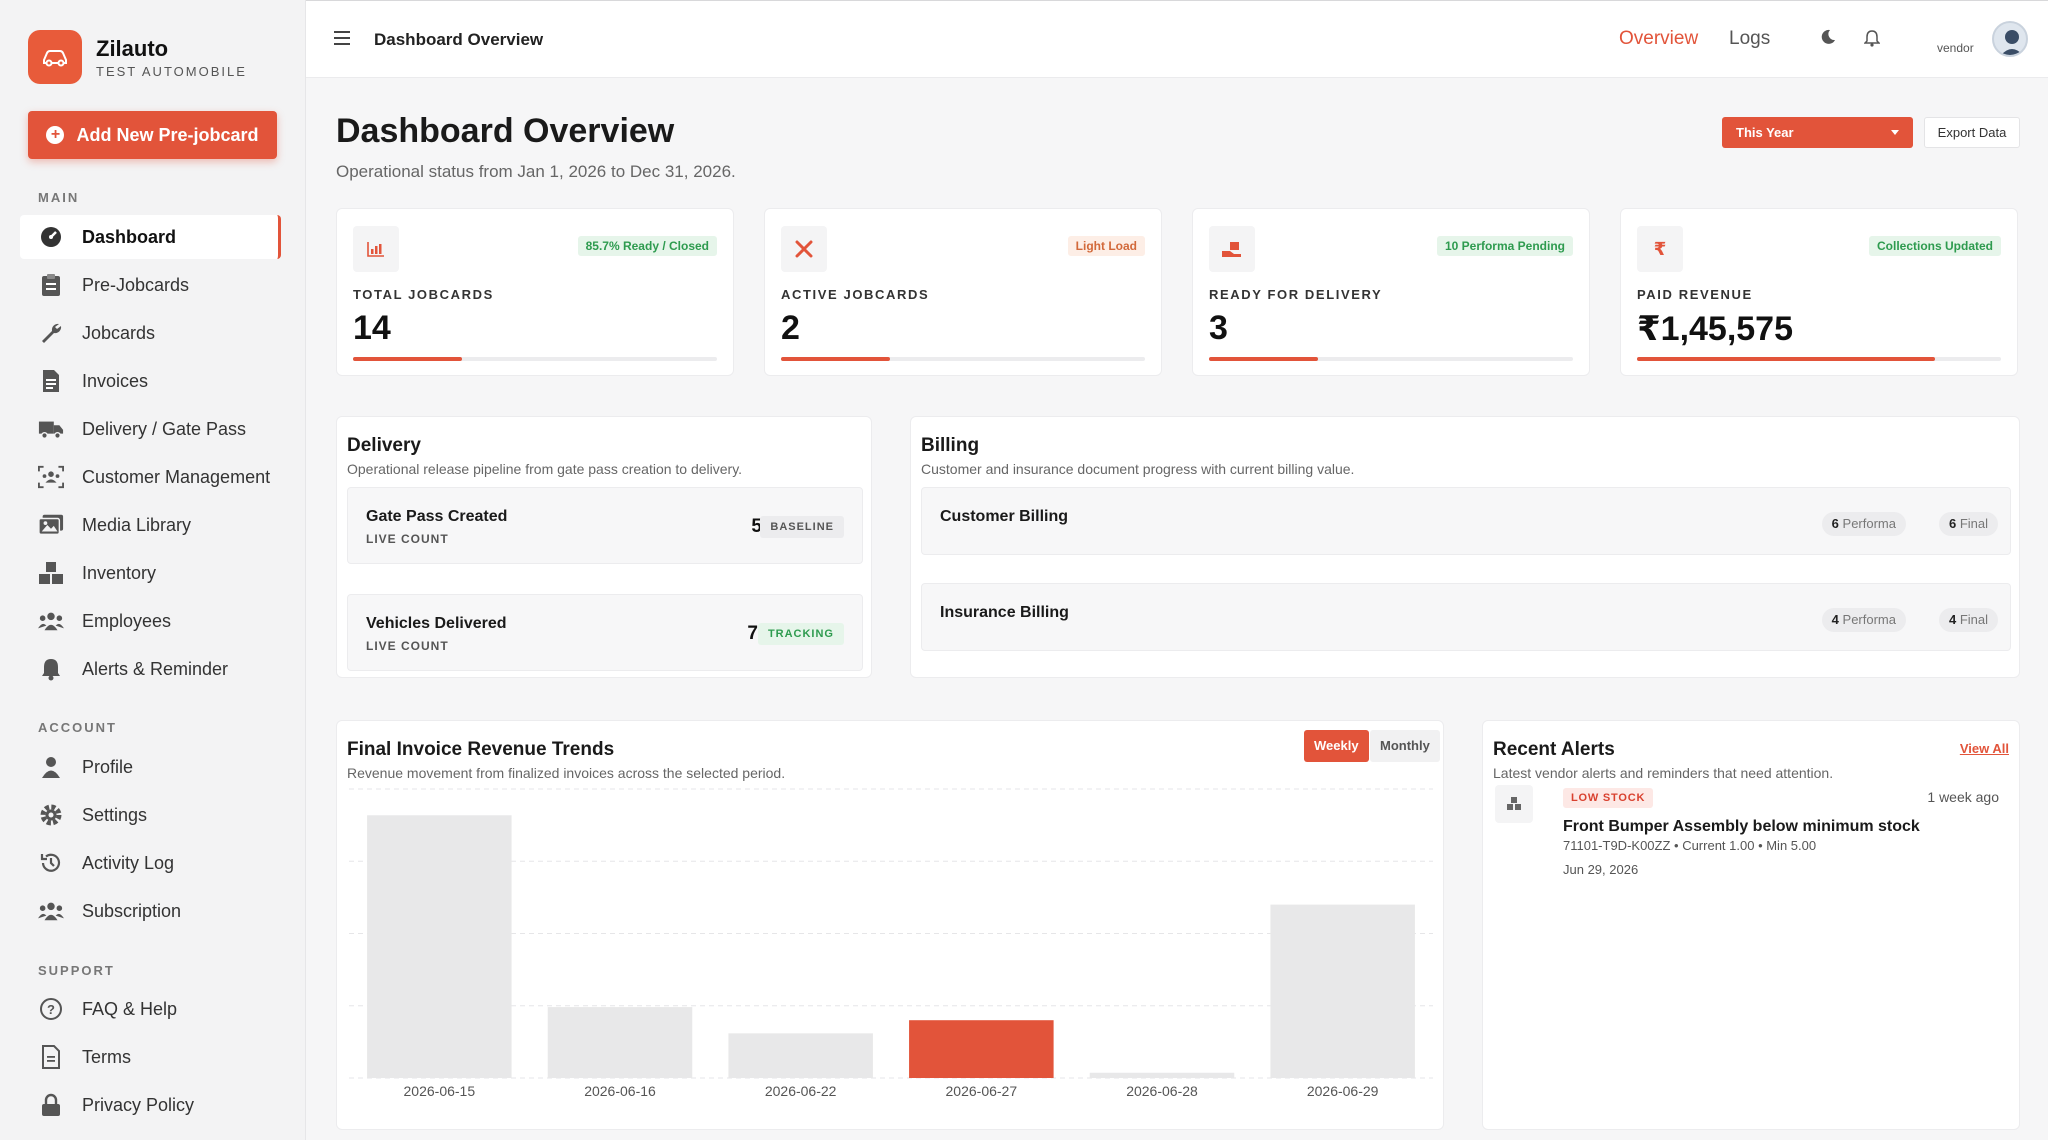 The height and width of the screenshot is (1140, 2048). Describe the element at coordinates (129, 236) in the screenshot. I see `sidebar-item-label: Dashboard` at that location.